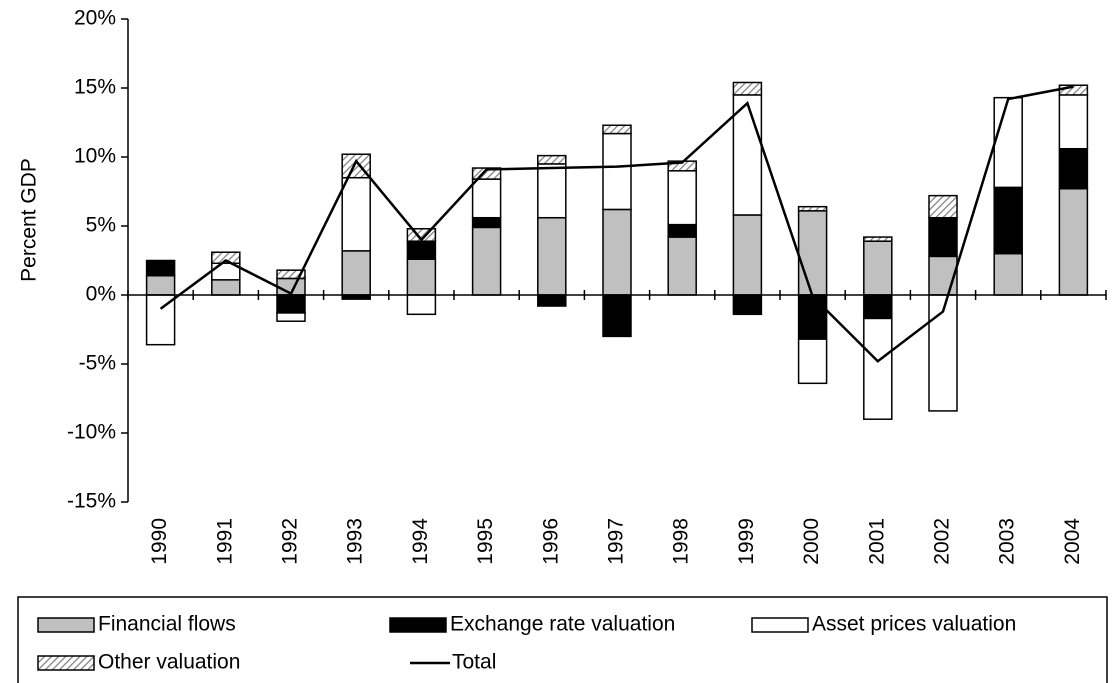 Image resolution: width=1115 pixels, height=683 pixels. I want to click on x-tick-label: 2004, so click(1072, 541).